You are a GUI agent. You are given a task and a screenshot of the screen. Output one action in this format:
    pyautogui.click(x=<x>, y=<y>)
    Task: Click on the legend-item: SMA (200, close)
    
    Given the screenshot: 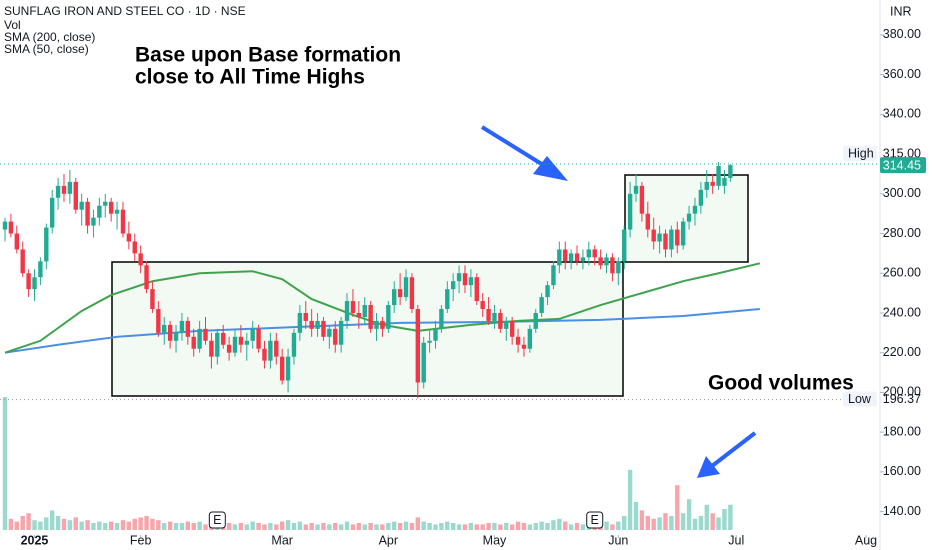 What is the action you would take?
    pyautogui.click(x=49, y=37)
    